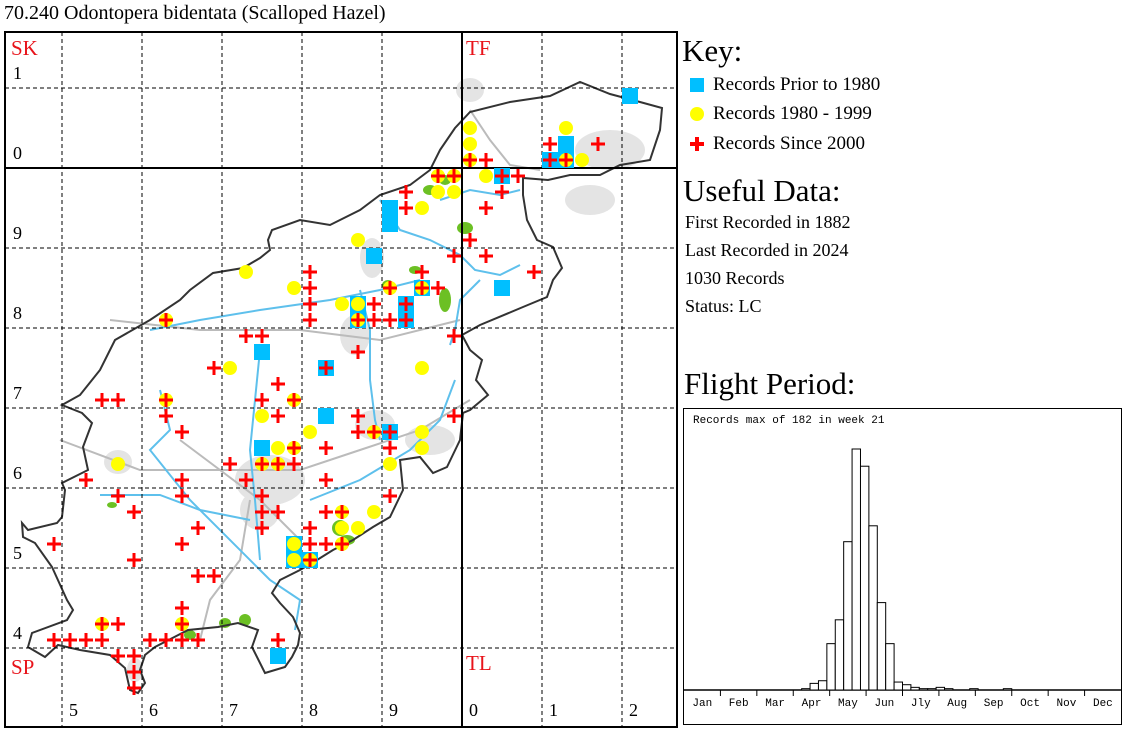 This screenshot has height=733, width=1130. Describe the element at coordinates (789, 143) in the screenshot. I see `key-label: Records Since 2000` at that location.